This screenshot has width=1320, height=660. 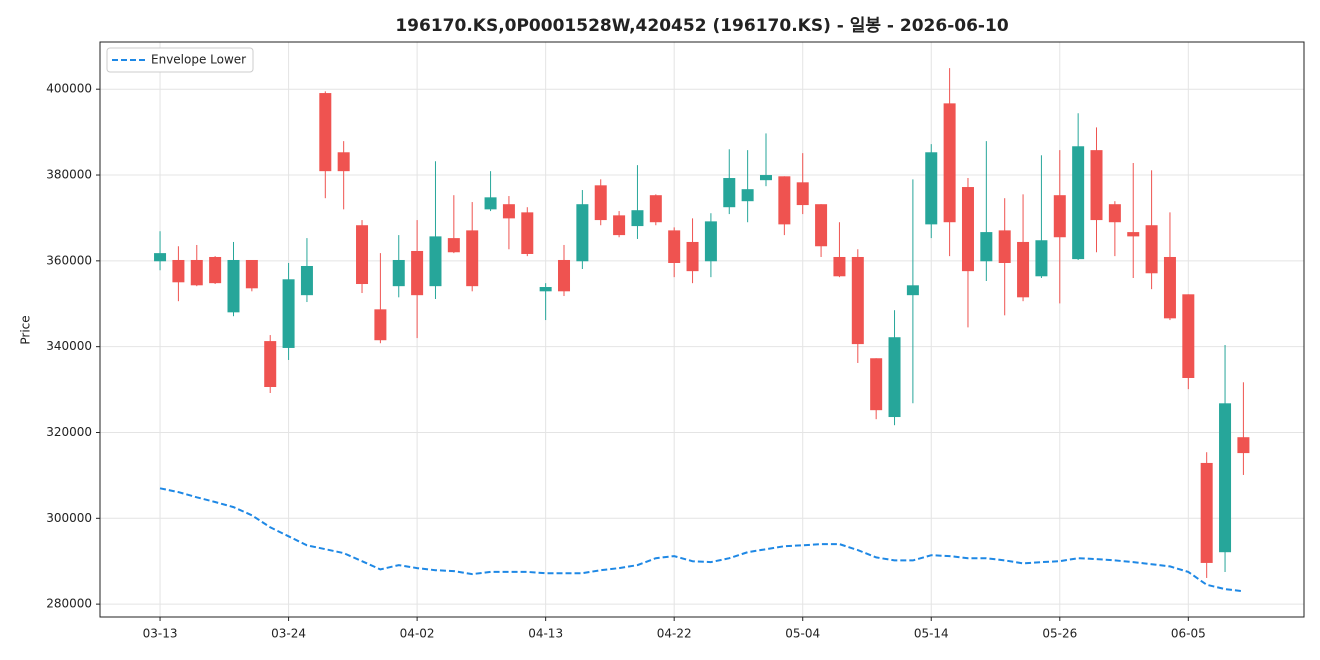 I want to click on x-tick-label: 04-02, so click(x=417, y=634).